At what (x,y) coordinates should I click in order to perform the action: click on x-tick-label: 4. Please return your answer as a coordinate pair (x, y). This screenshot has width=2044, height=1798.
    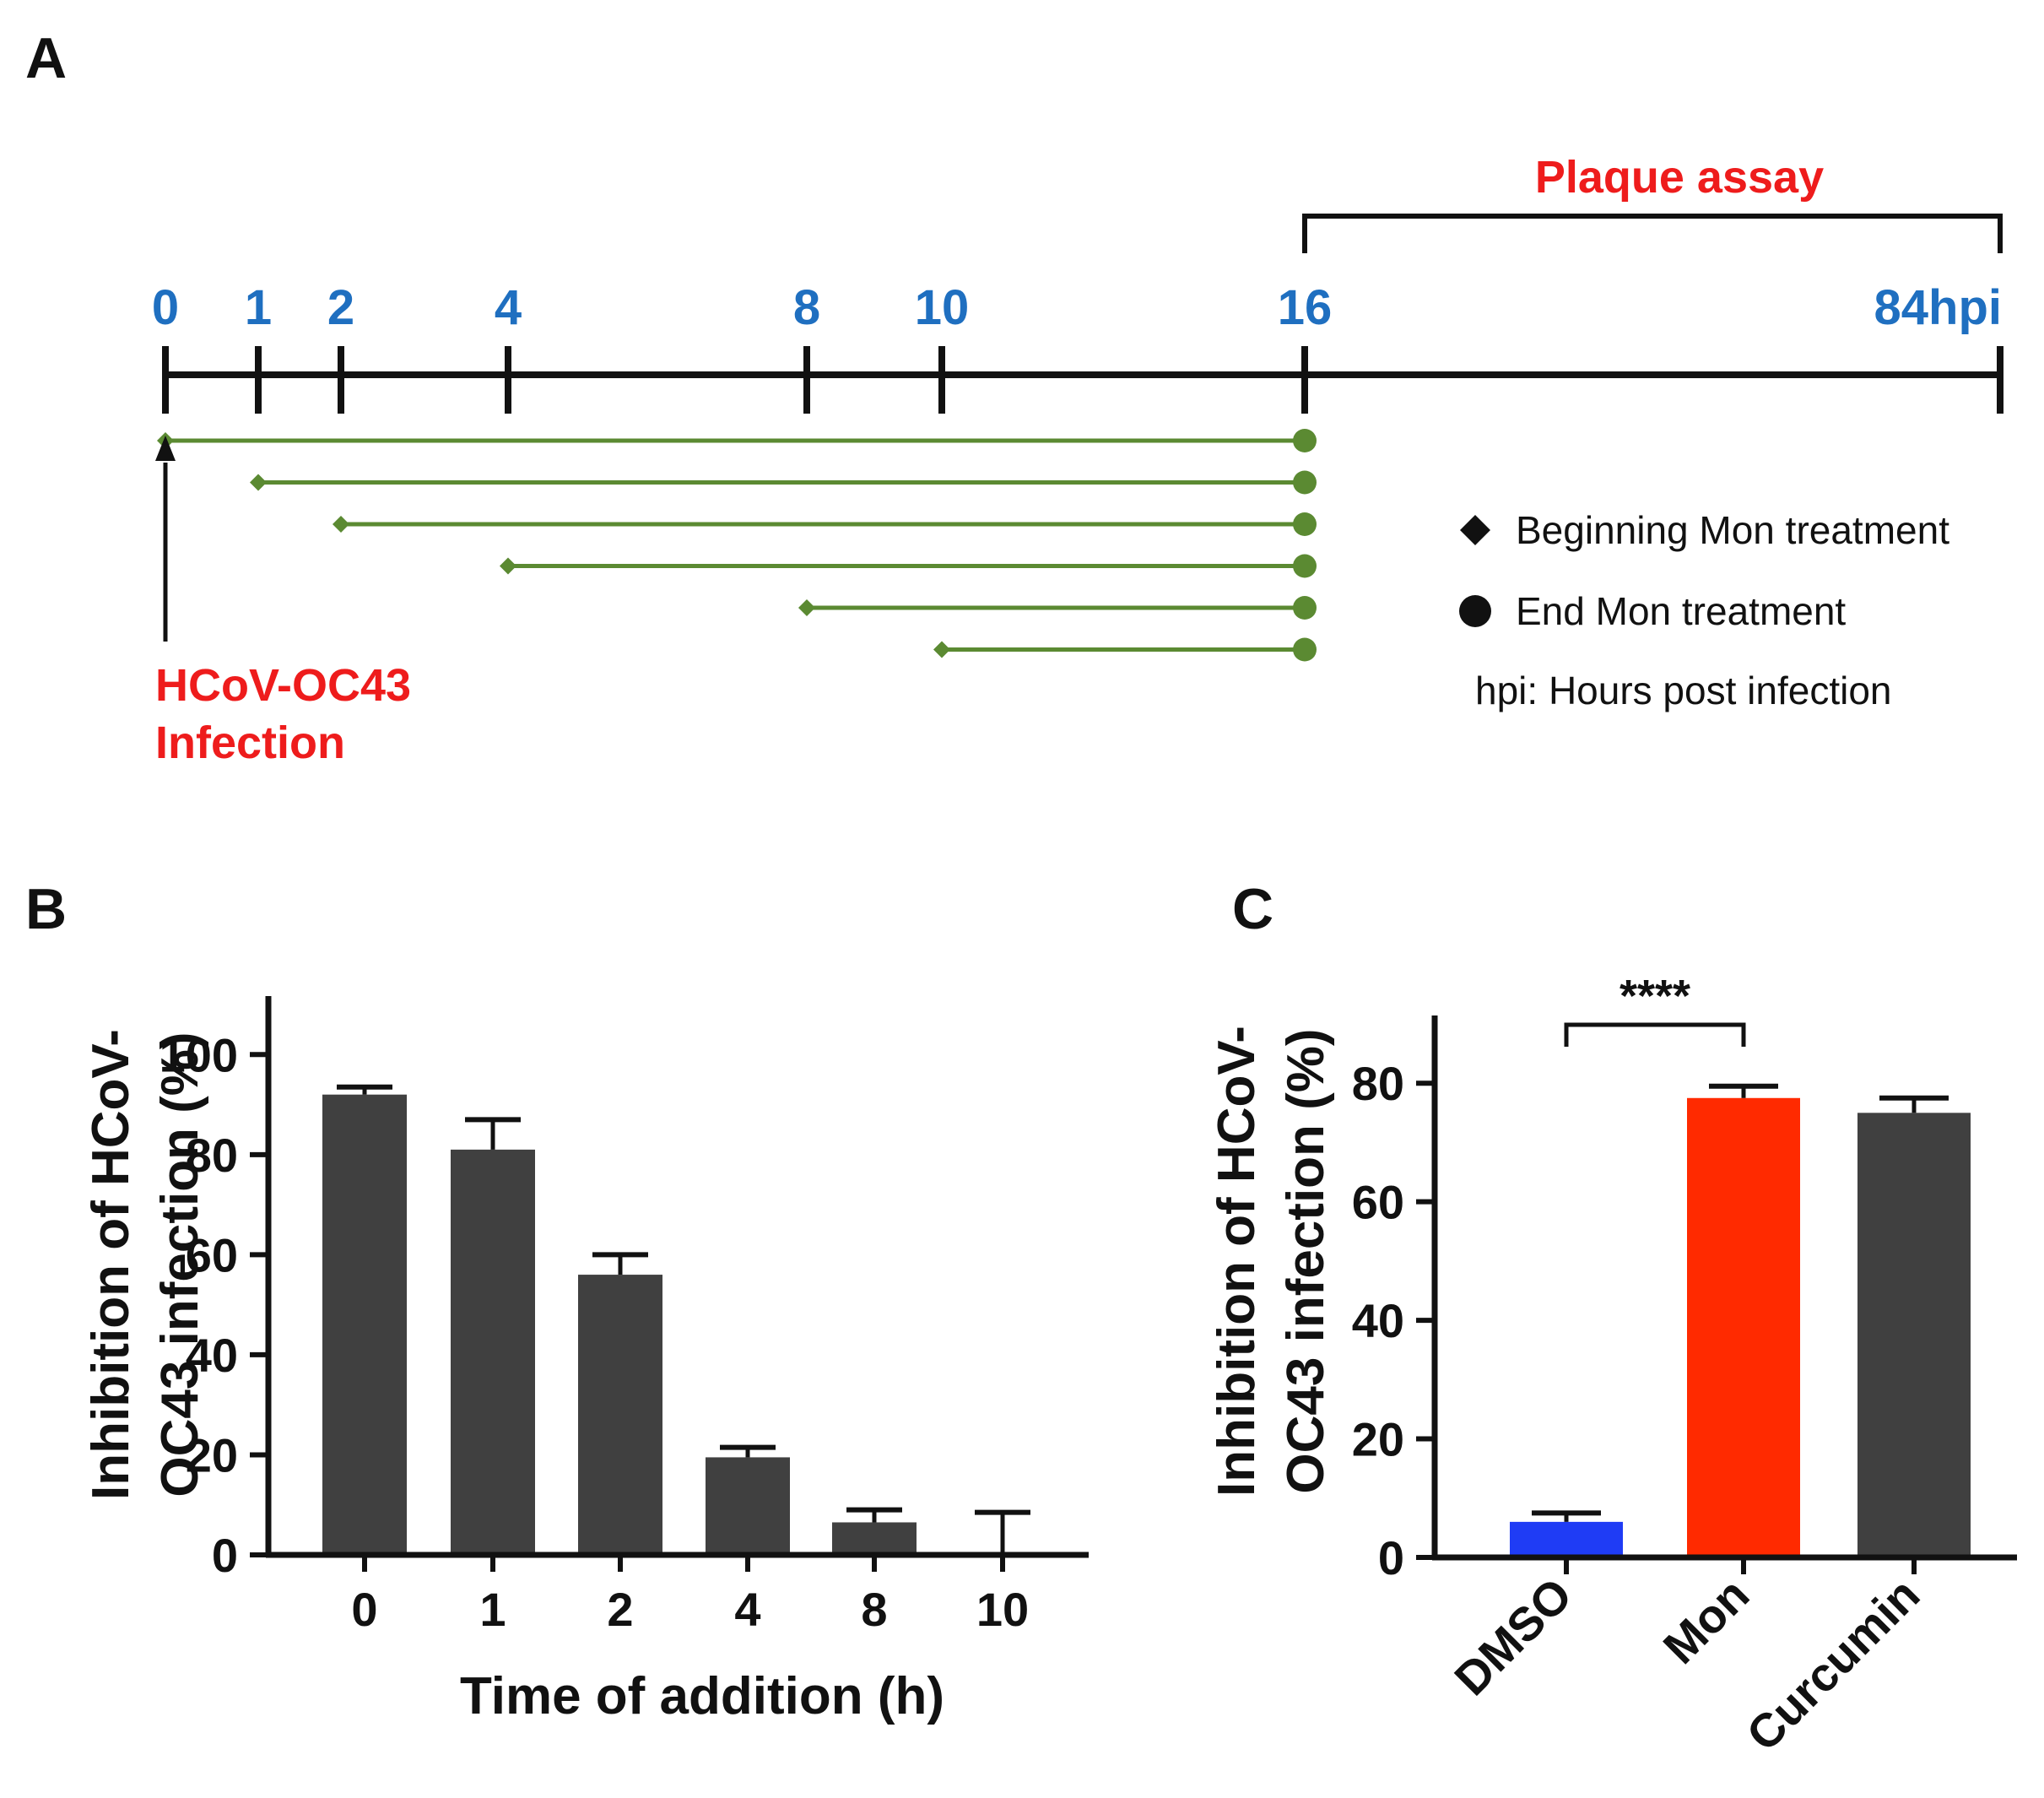
    Looking at the image, I should click on (747, 1610).